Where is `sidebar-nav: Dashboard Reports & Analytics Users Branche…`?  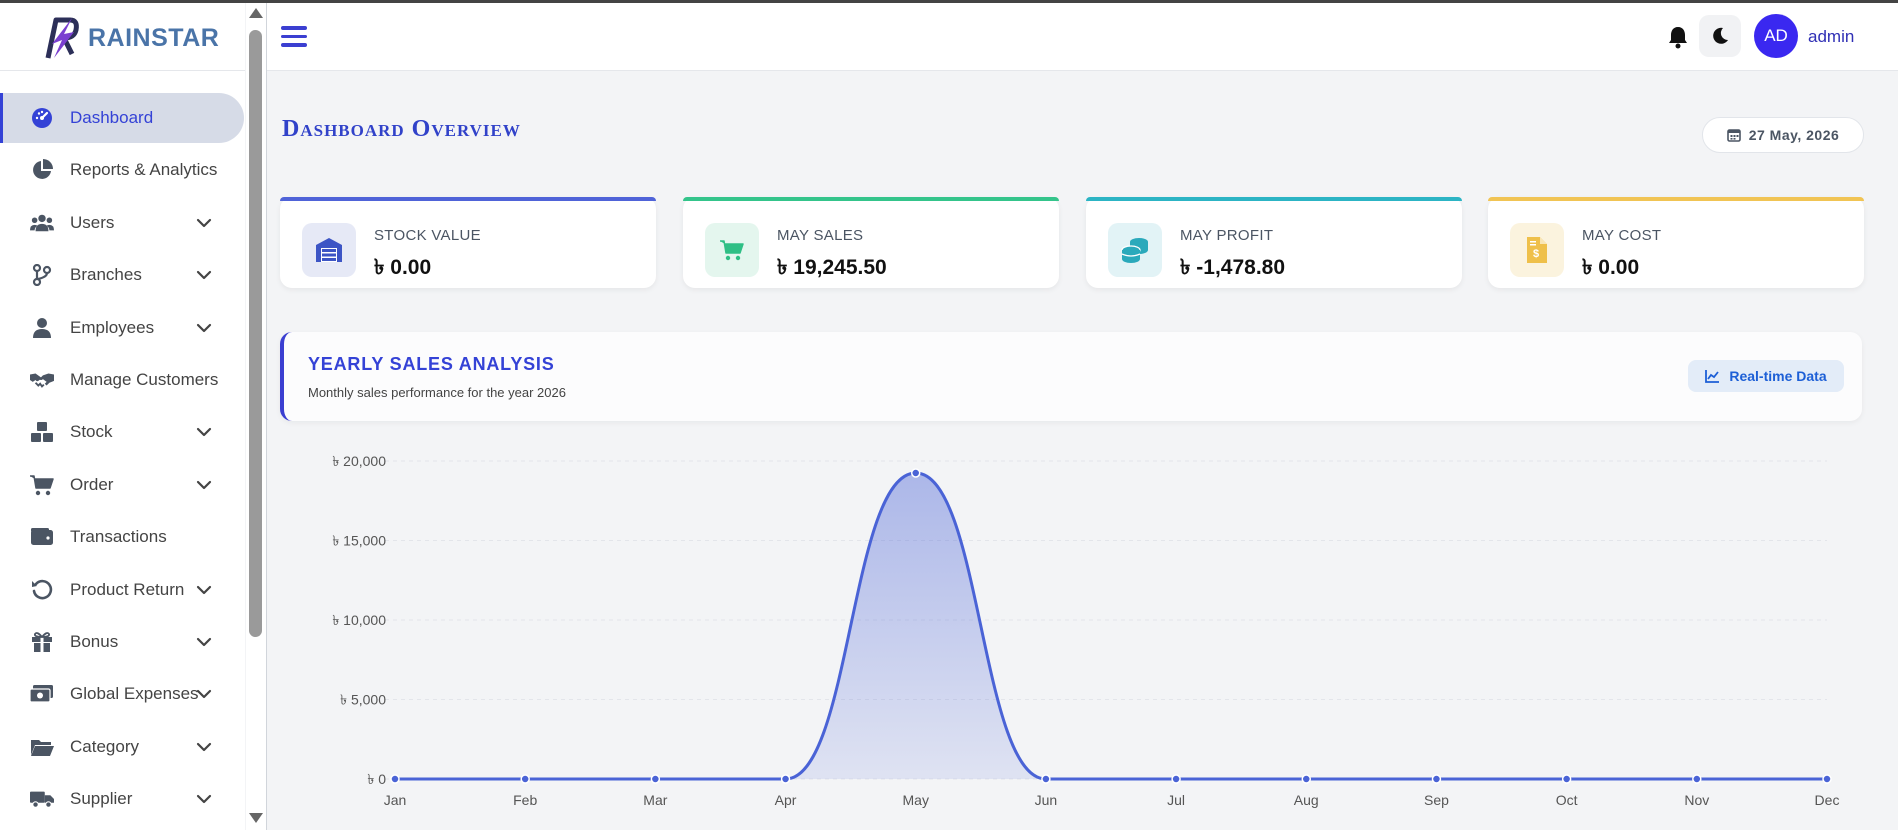
sidebar-nav: Dashboard Reports & Analytics Users Branche… is located at coordinates (122, 459).